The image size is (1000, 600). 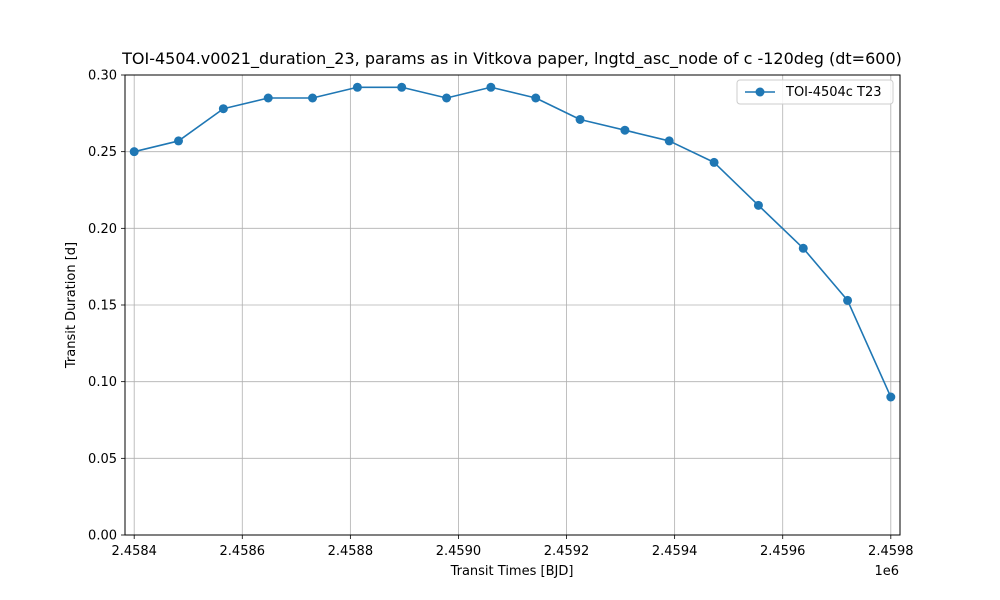 I want to click on x-tick-label: 2.4588, so click(x=351, y=551).